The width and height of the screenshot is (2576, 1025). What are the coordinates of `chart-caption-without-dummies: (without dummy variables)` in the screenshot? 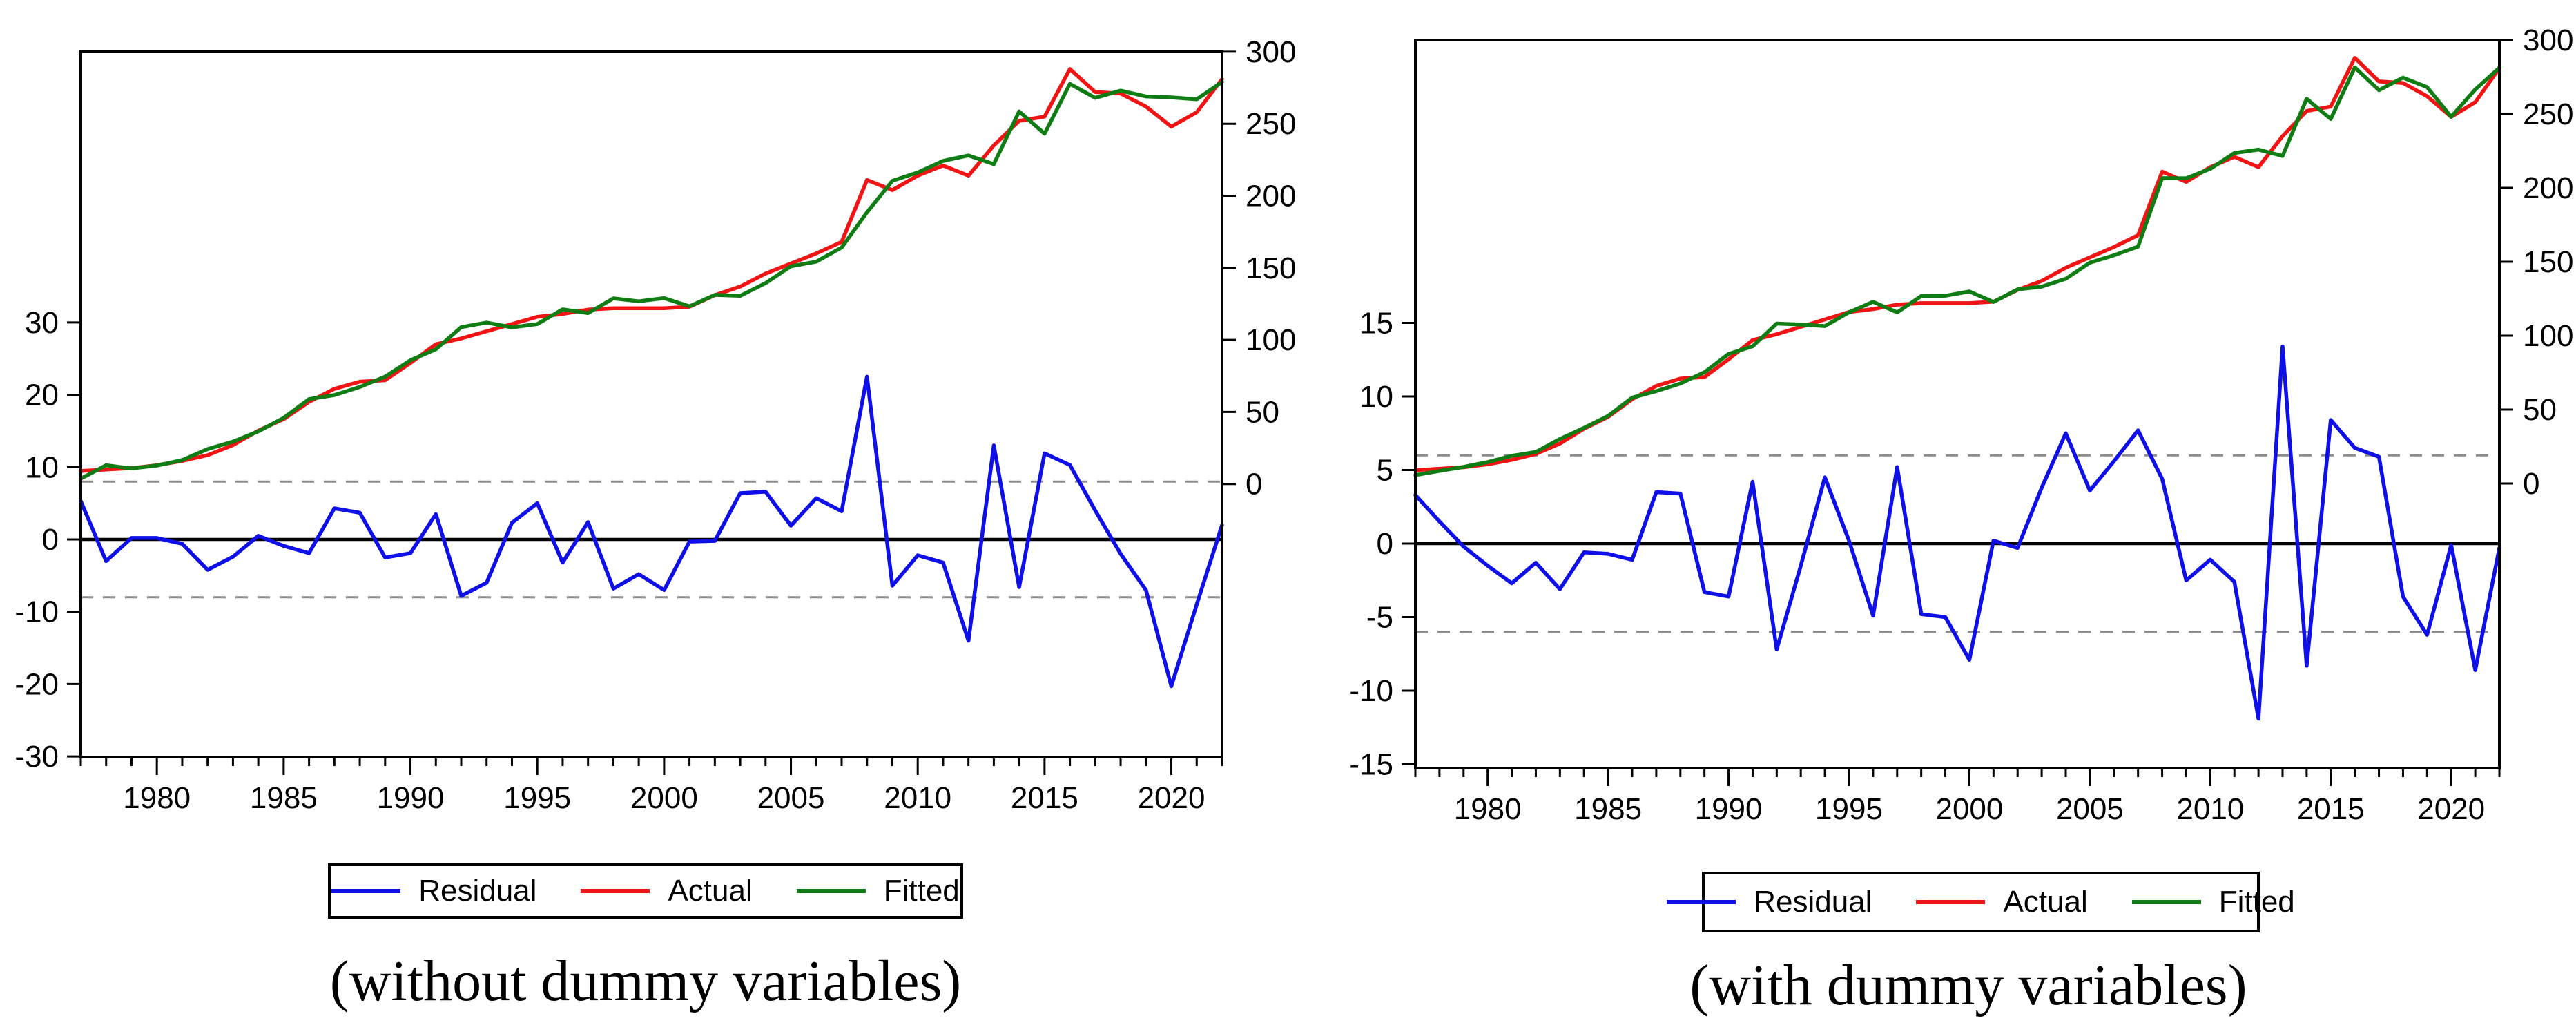 It's located at (646, 981).